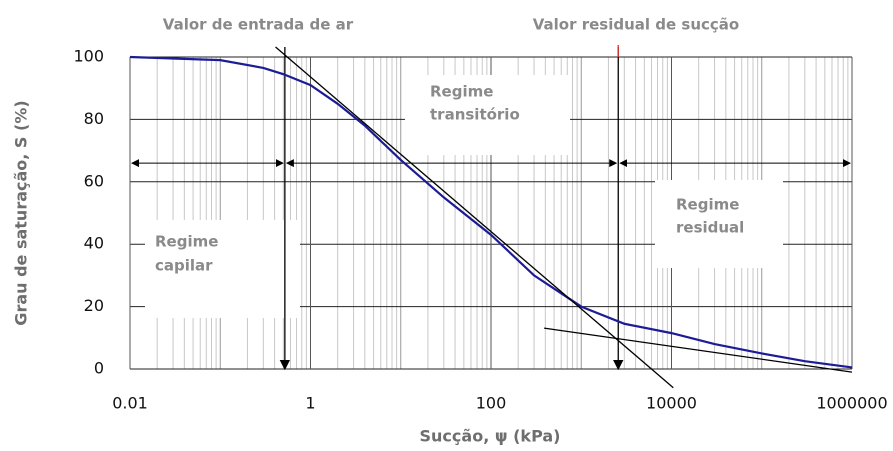 Image resolution: width=893 pixels, height=451 pixels. What do you see at coordinates (94, 118) in the screenshot?
I see `y-tick-label: 80` at bounding box center [94, 118].